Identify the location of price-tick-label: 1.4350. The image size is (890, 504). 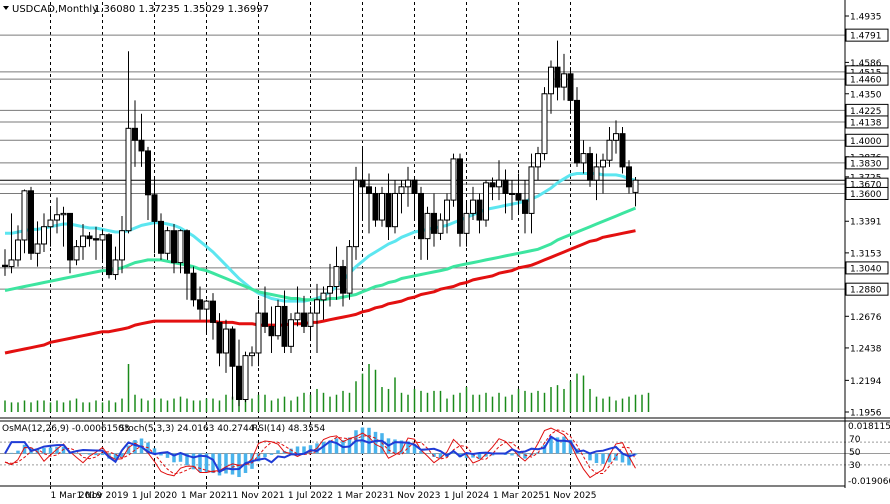
(866, 95).